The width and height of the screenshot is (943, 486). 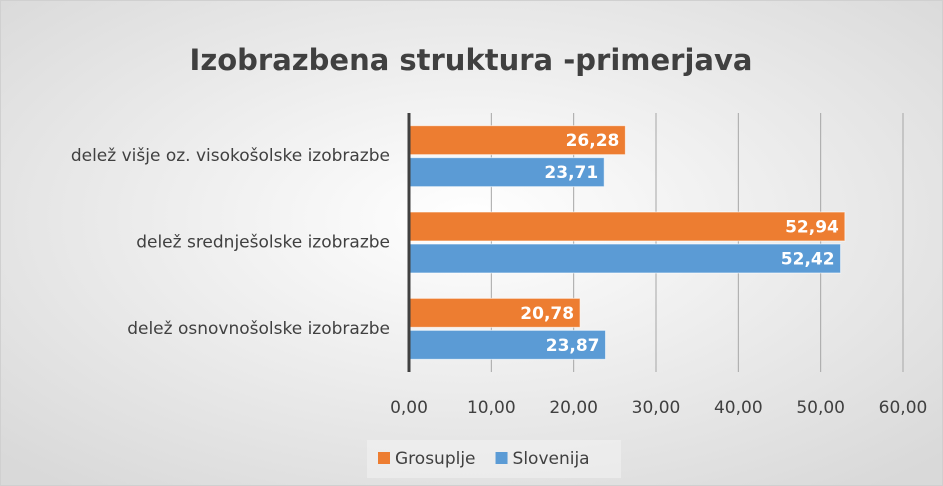 I want to click on x-tick-label: 0,00, so click(x=409, y=408).